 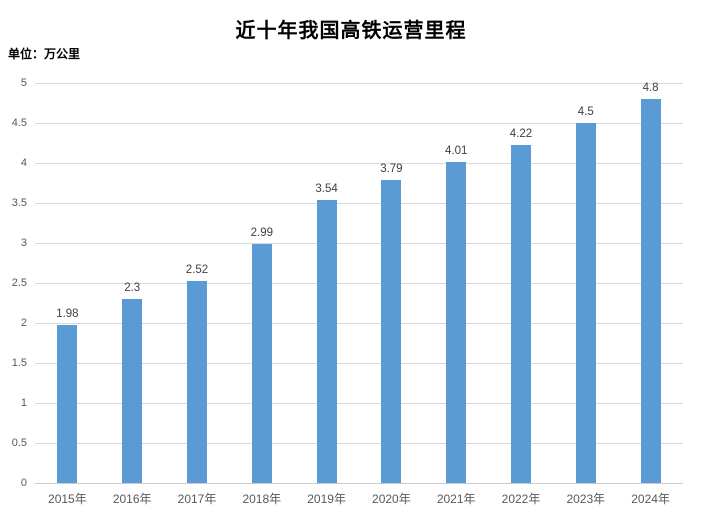 What do you see at coordinates (521, 134) in the screenshot?
I see `bar-value-label: 4.22` at bounding box center [521, 134].